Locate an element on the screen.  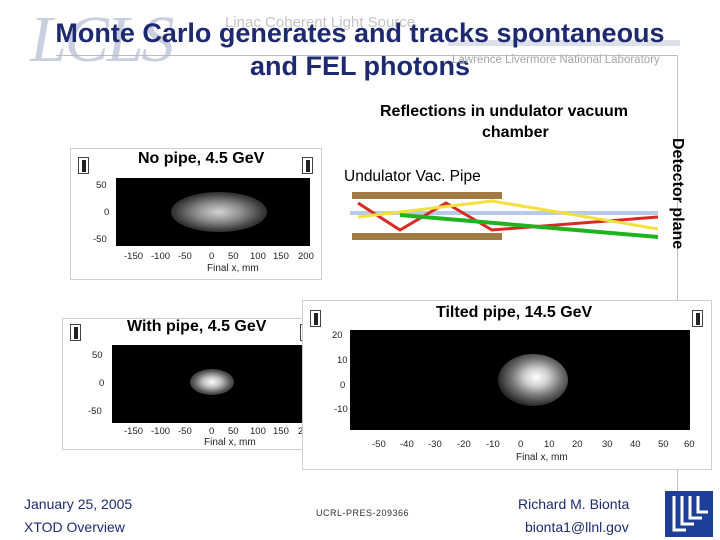
no-pipe-xtick: 0 is located at coordinates (212, 256).